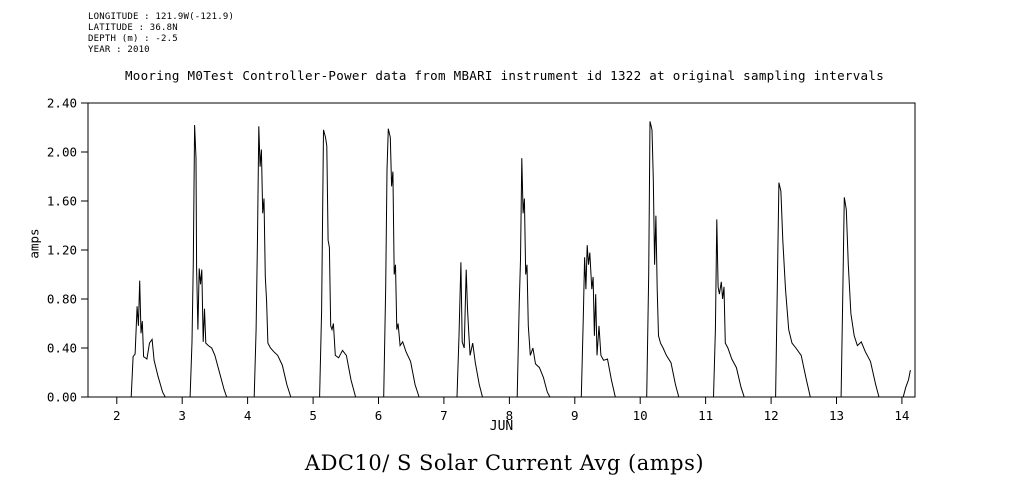 The width and height of the screenshot is (1009, 504). What do you see at coordinates (640, 415) in the screenshot?
I see `x-tick-label: 10` at bounding box center [640, 415].